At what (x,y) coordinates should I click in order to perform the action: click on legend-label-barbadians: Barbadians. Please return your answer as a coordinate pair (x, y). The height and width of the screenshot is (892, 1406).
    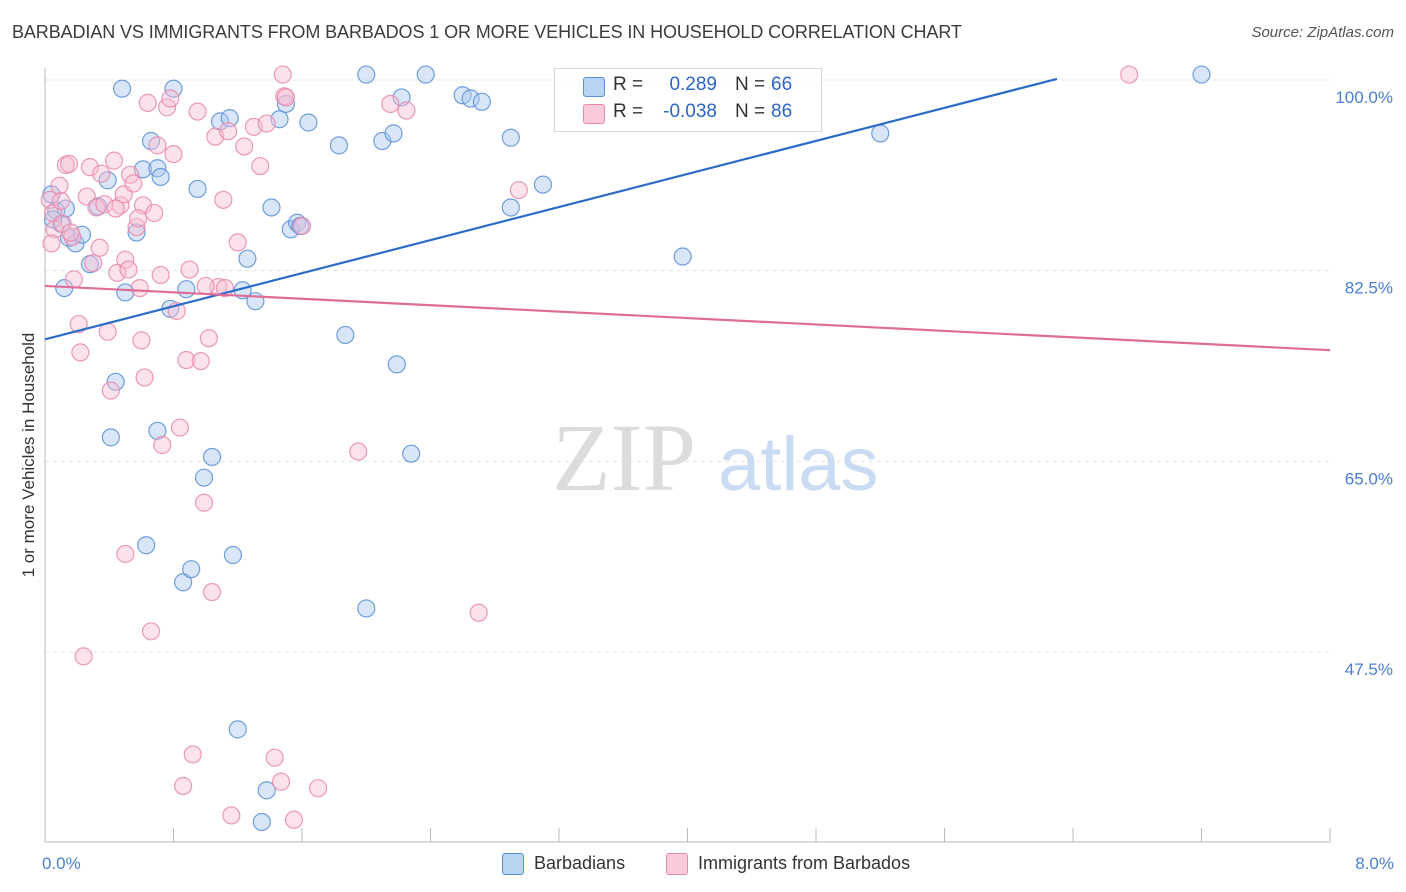
    Looking at the image, I should click on (580, 863).